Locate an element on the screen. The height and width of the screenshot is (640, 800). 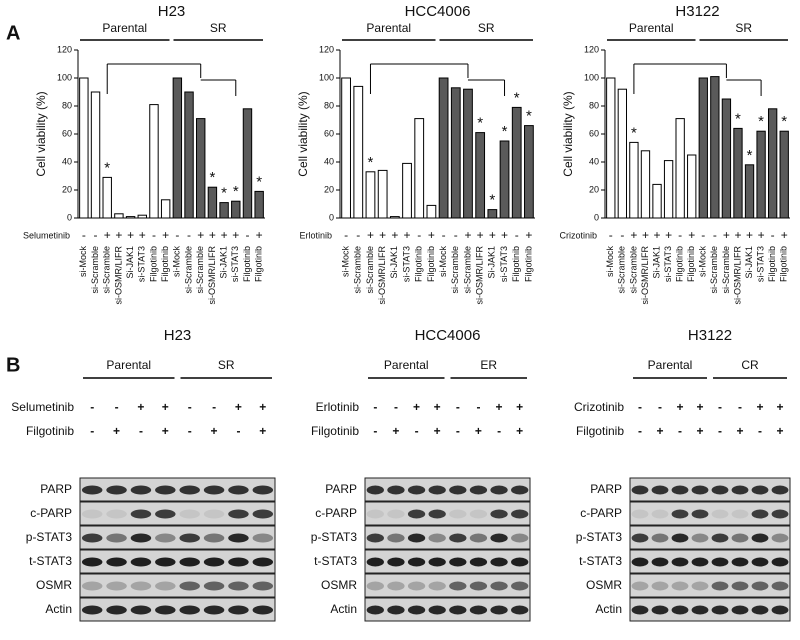
chart-title: H3122 is located at coordinates (697, 11).